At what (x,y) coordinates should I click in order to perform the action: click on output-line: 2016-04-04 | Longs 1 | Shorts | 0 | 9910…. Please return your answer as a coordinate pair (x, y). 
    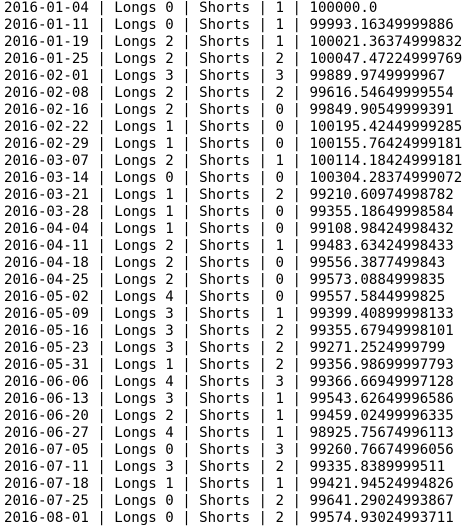
    Looking at the image, I should click on (229, 229).